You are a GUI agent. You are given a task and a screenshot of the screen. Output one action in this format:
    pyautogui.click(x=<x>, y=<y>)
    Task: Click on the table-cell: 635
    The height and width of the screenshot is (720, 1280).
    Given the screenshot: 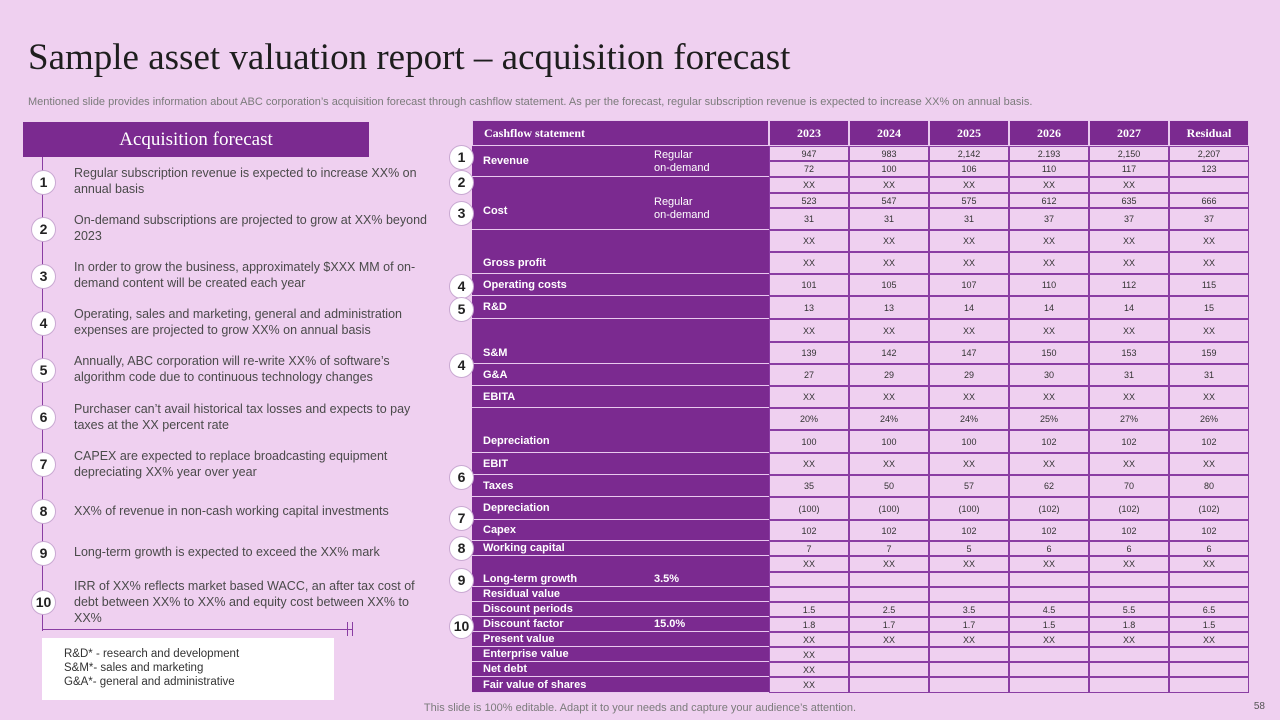 What is the action you would take?
    pyautogui.click(x=1129, y=200)
    